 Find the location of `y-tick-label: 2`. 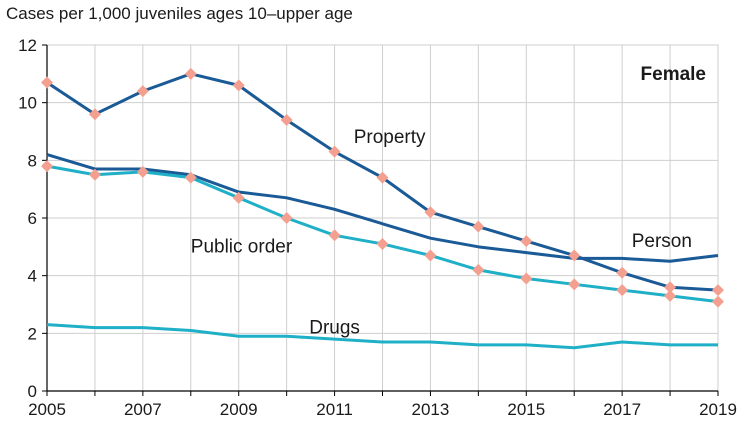

y-tick-label: 2 is located at coordinates (32, 333).